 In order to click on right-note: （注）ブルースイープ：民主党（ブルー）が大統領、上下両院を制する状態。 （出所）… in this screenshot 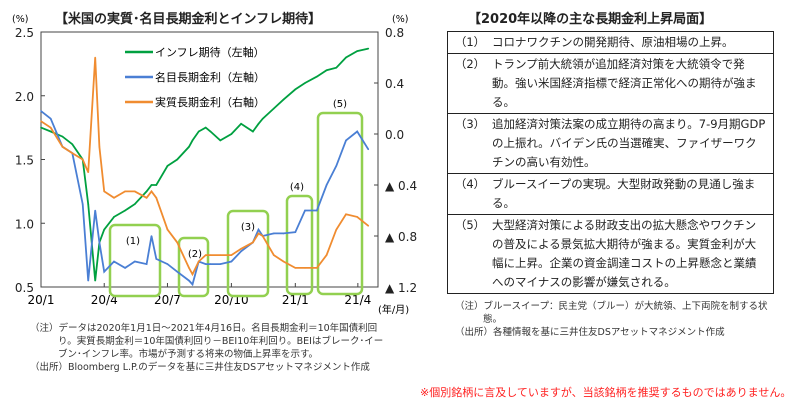, I will do `click(610, 319)`.